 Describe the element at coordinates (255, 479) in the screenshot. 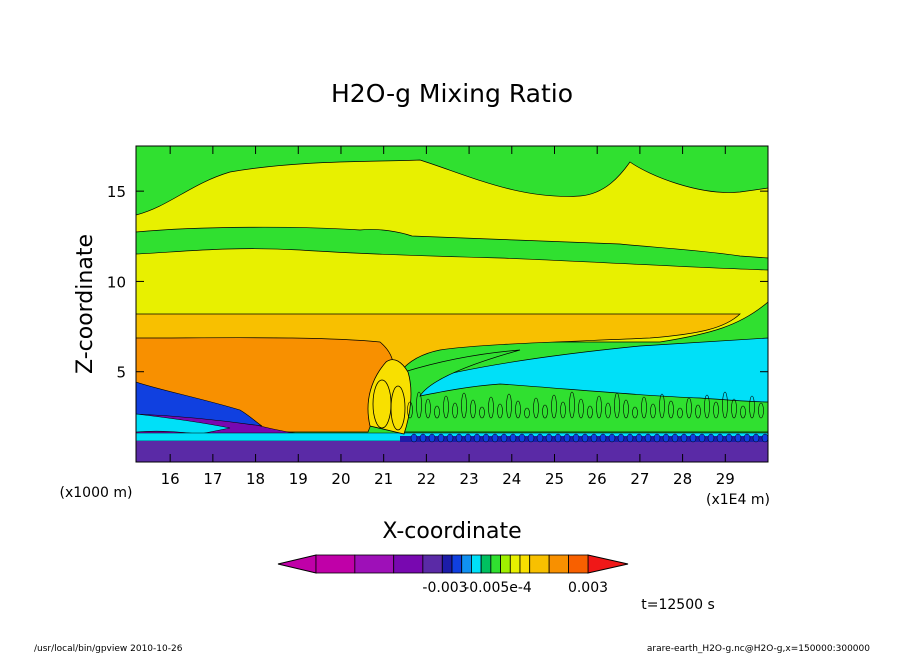

I see `x-tick-label: 18` at that location.